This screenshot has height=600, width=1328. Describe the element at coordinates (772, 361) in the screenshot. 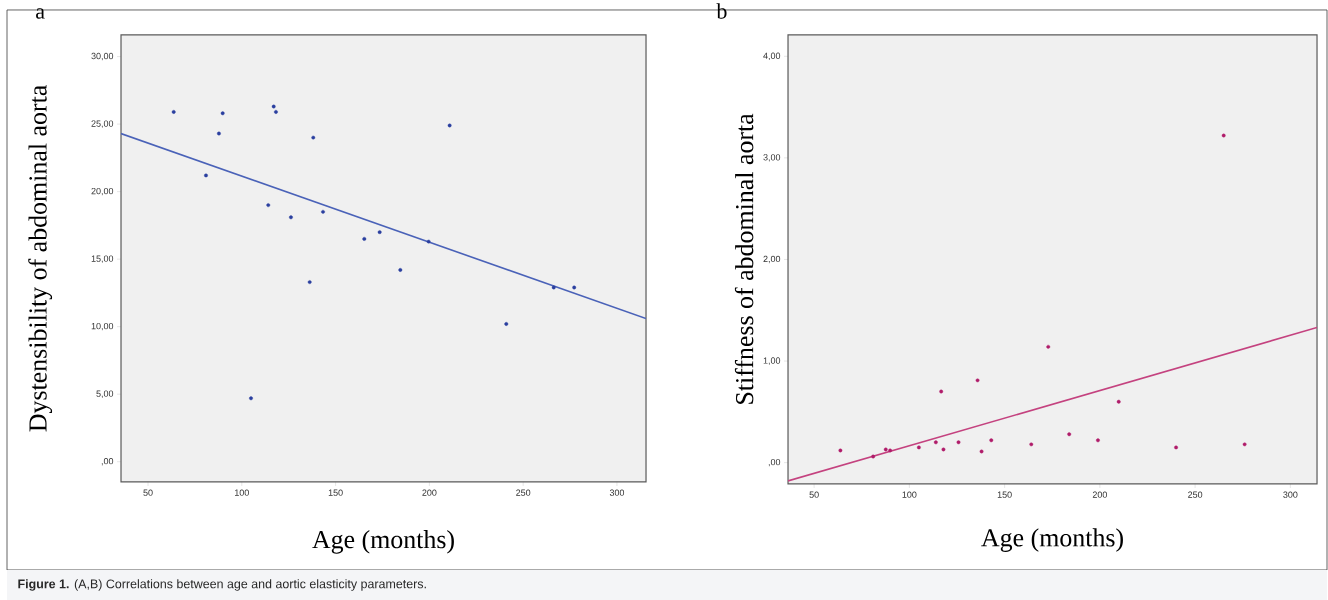

I see `y-tick-label: 1,00` at that location.